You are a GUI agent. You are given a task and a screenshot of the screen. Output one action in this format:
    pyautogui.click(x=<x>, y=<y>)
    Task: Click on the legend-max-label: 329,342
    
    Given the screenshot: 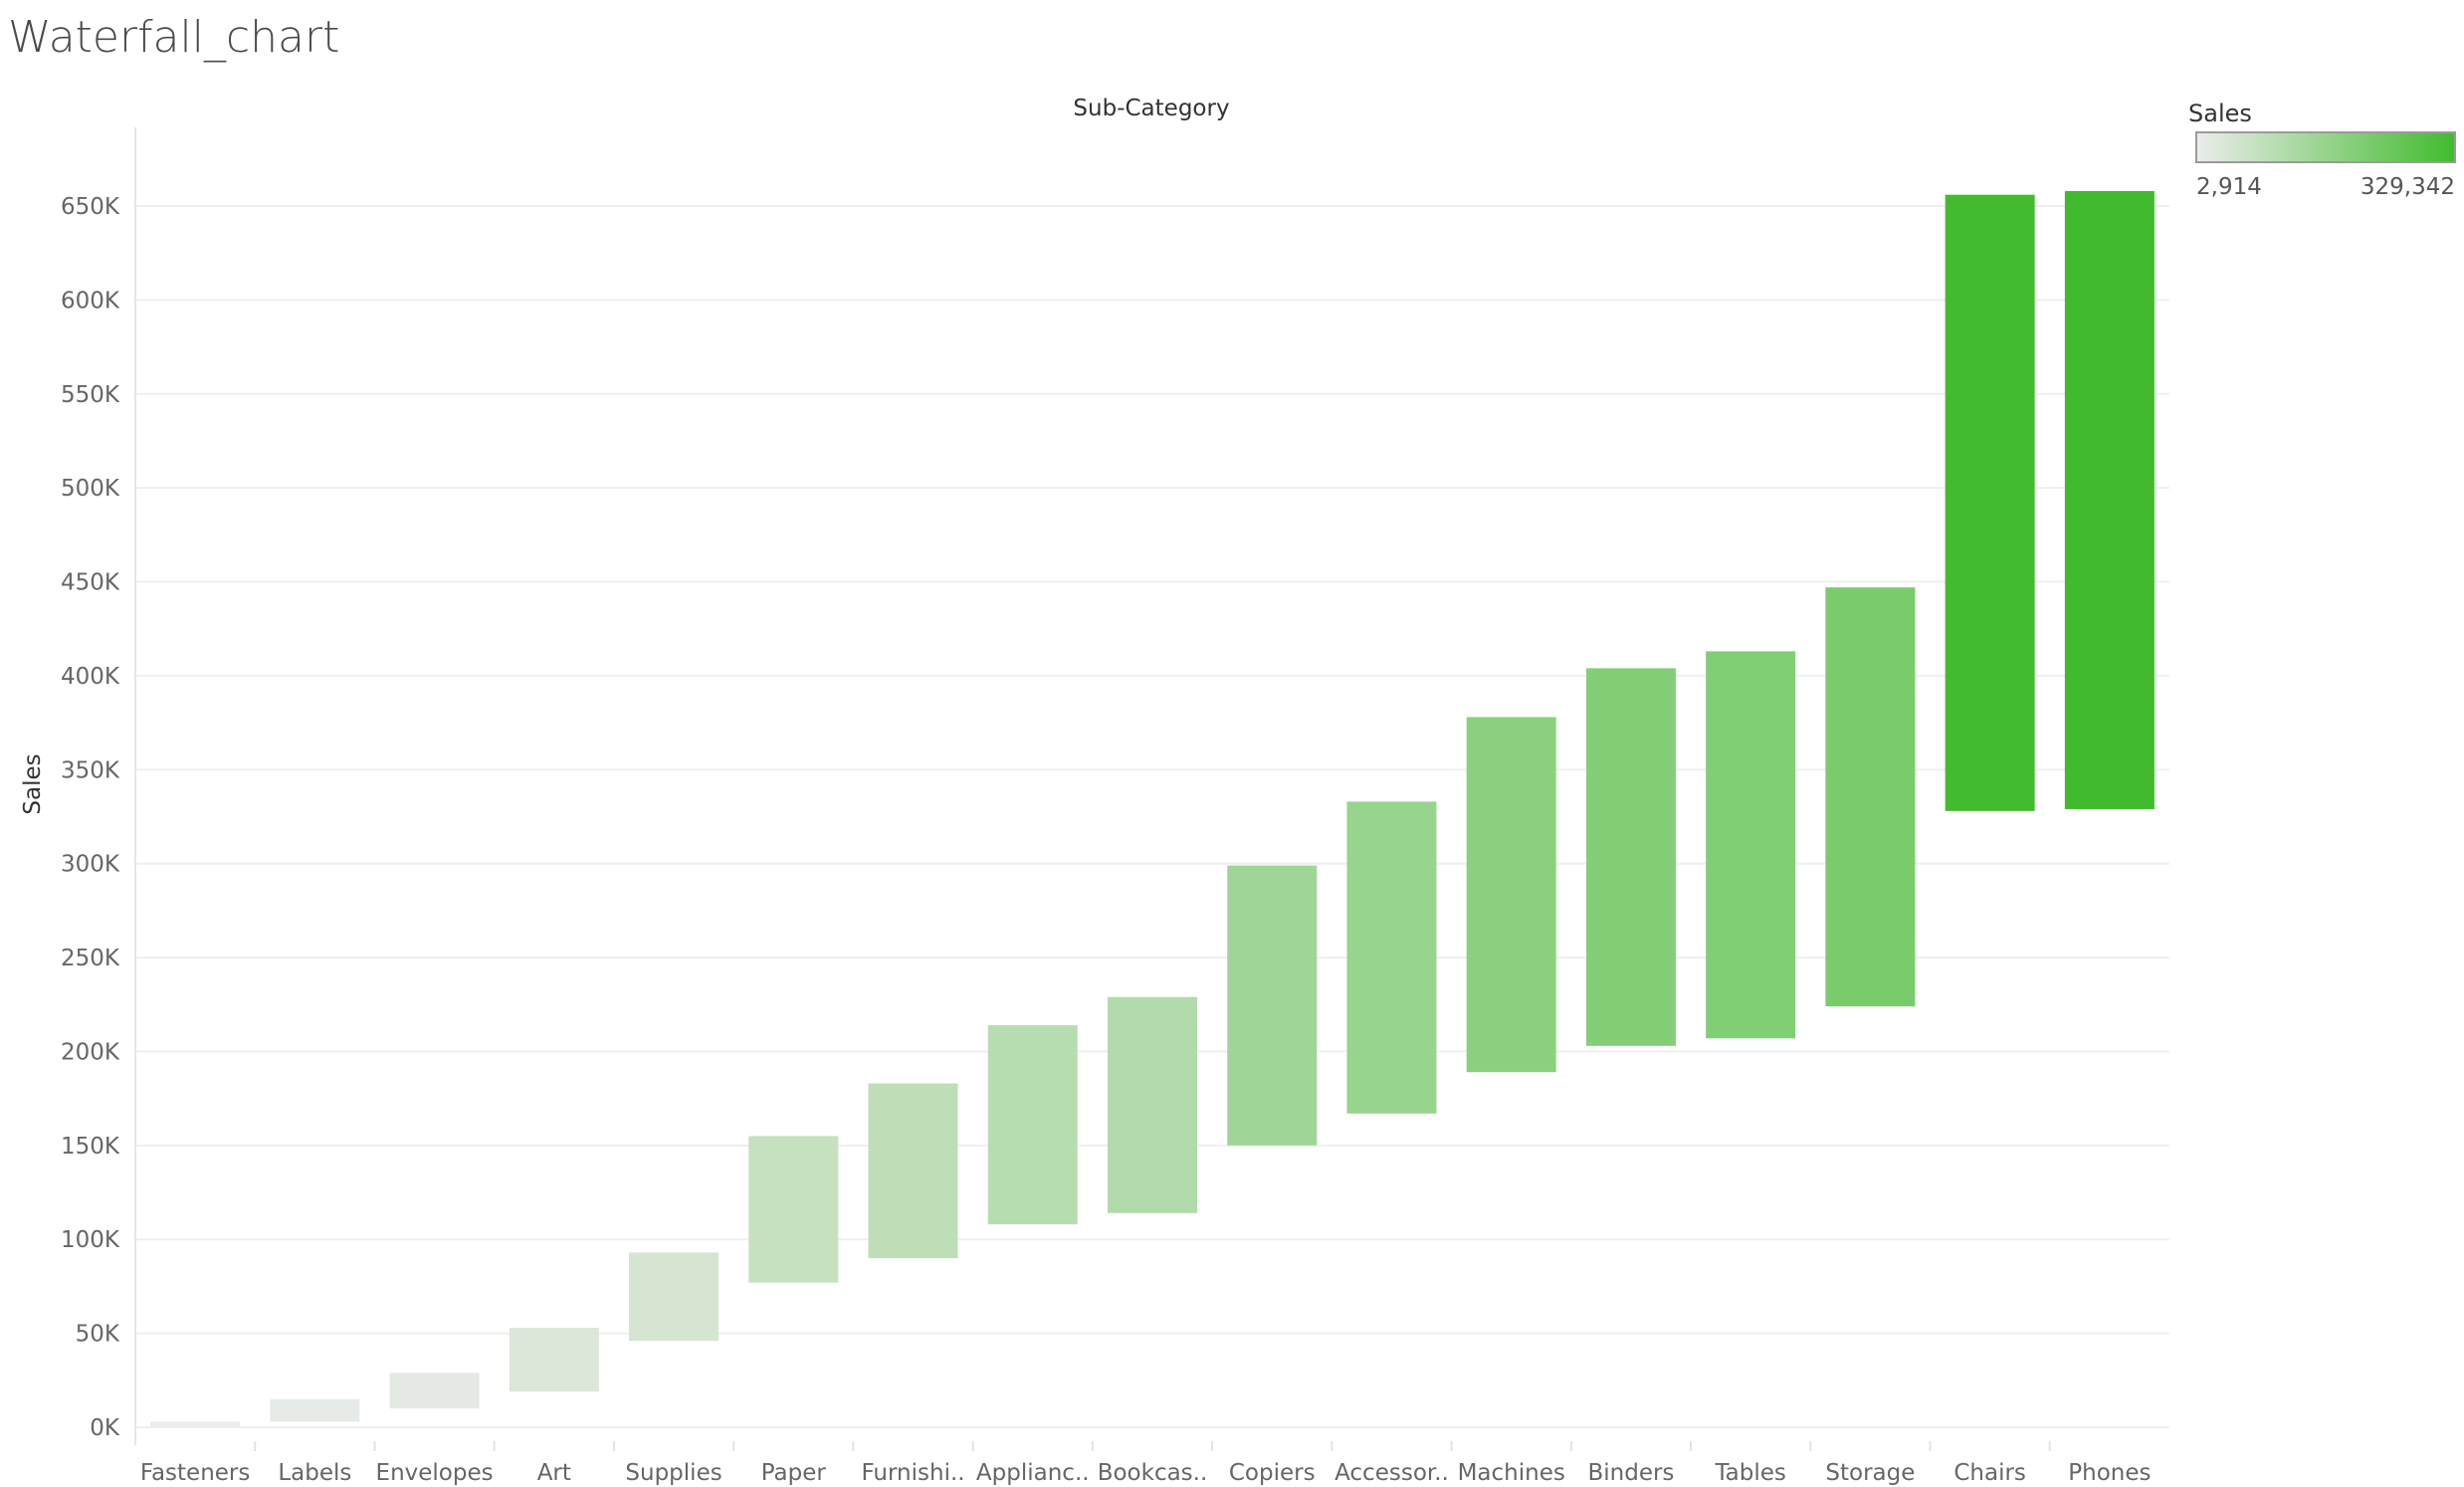 What is the action you would take?
    pyautogui.click(x=2408, y=187)
    